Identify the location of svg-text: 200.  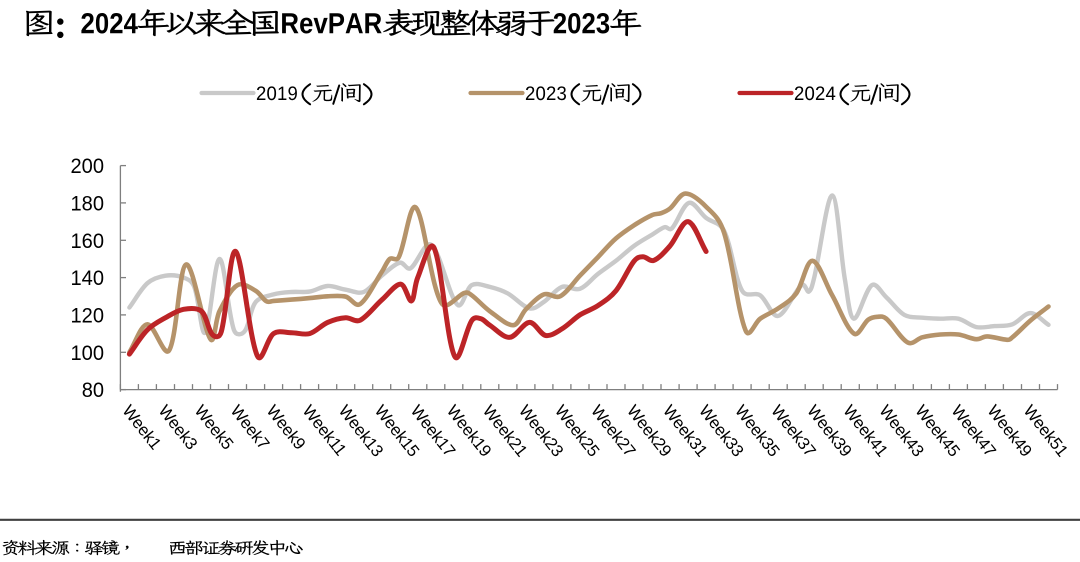
(88, 166).